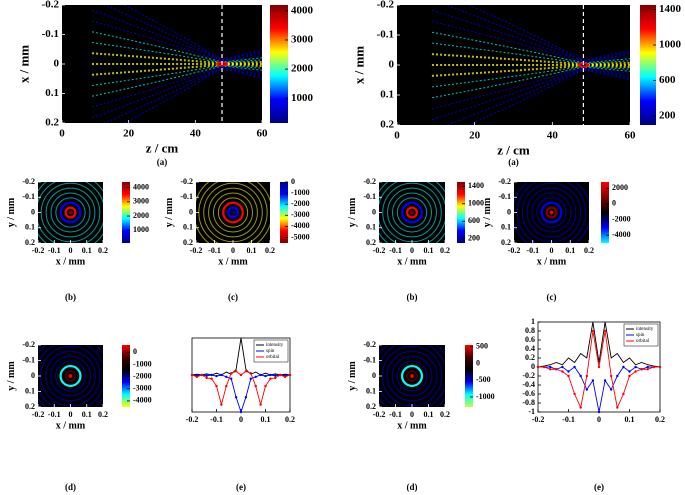 Image resolution: width=685 pixels, height=495 pixels. I want to click on y-tick-label: 0.1, so click(188, 227).